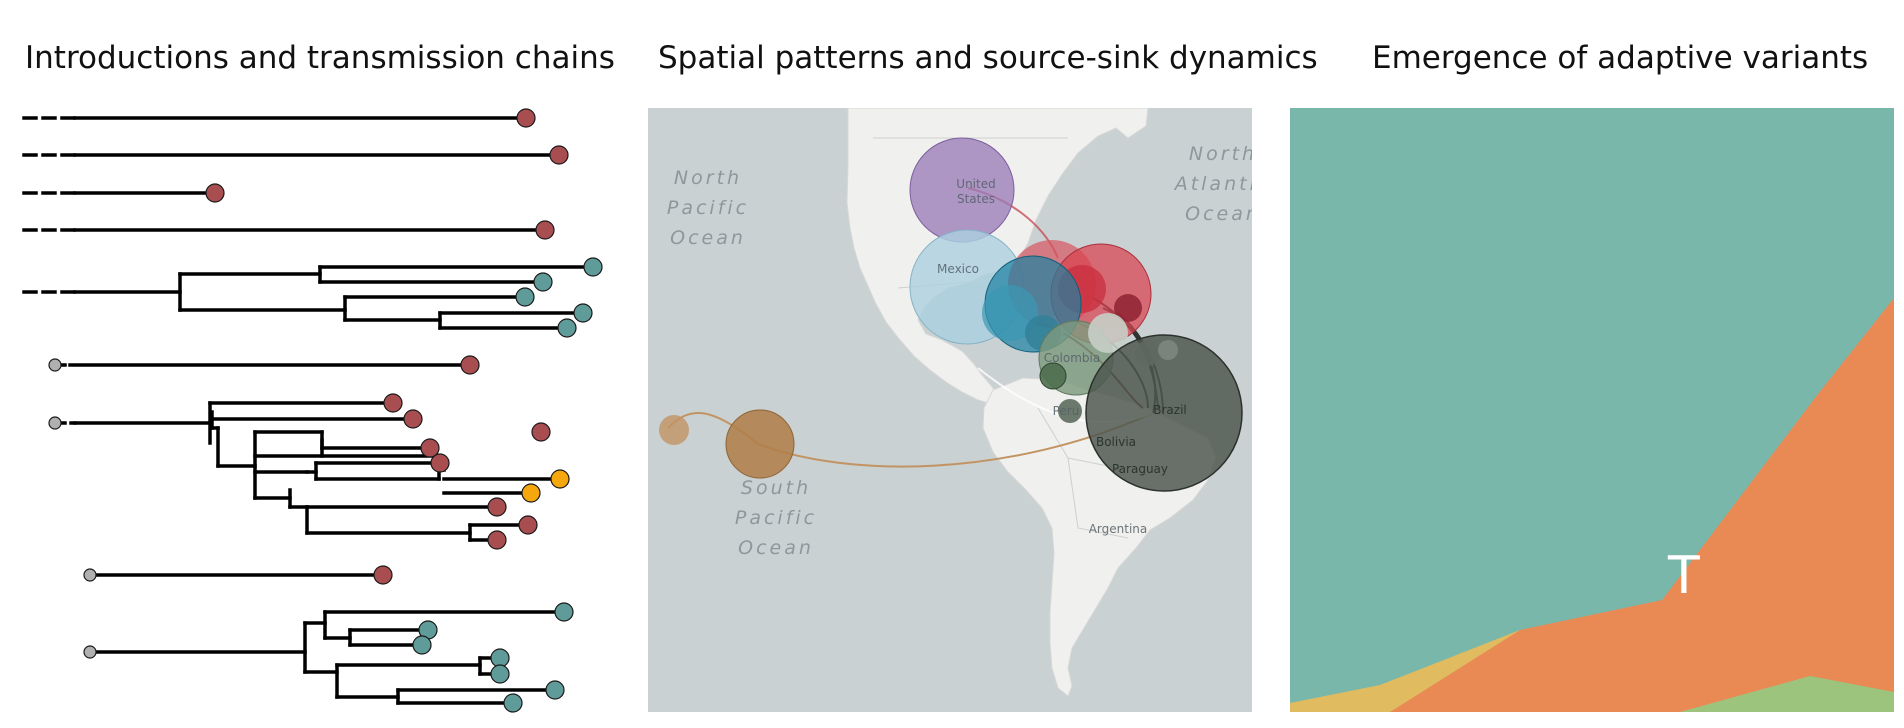 This screenshot has height=728, width=1904. Describe the element at coordinates (1218, 214) in the screenshot. I see `north-atlantic-label-3: Ocean` at that location.